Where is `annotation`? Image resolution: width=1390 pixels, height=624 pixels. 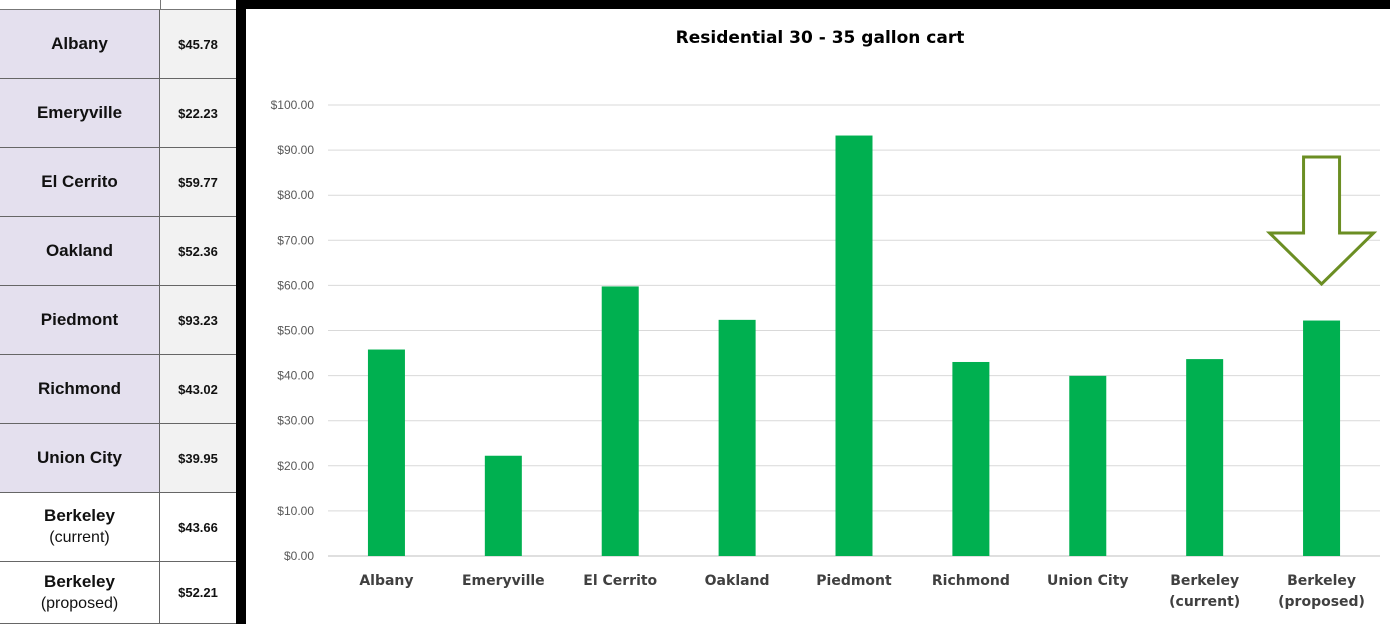 annotation is located at coordinates (1321, 221).